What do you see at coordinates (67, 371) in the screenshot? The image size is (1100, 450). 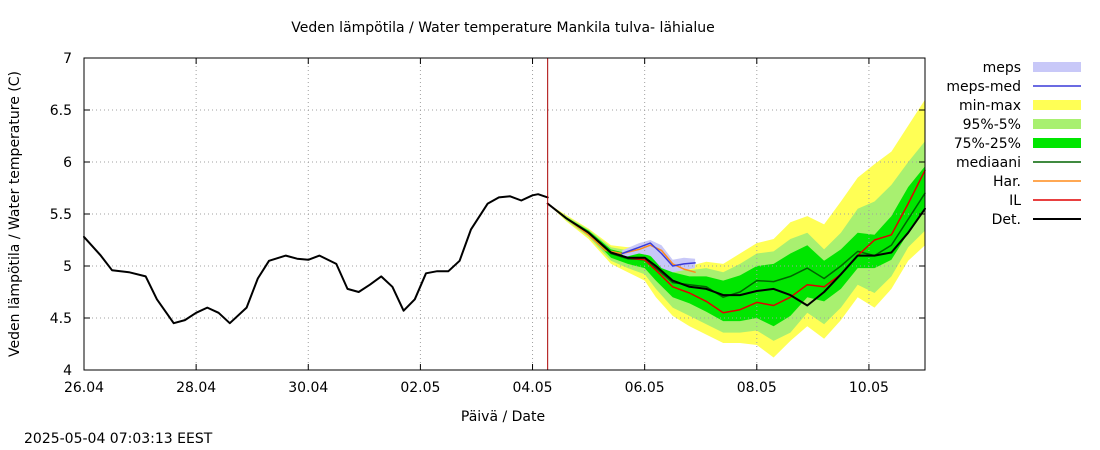 I see `y-tick-label: 4` at bounding box center [67, 371].